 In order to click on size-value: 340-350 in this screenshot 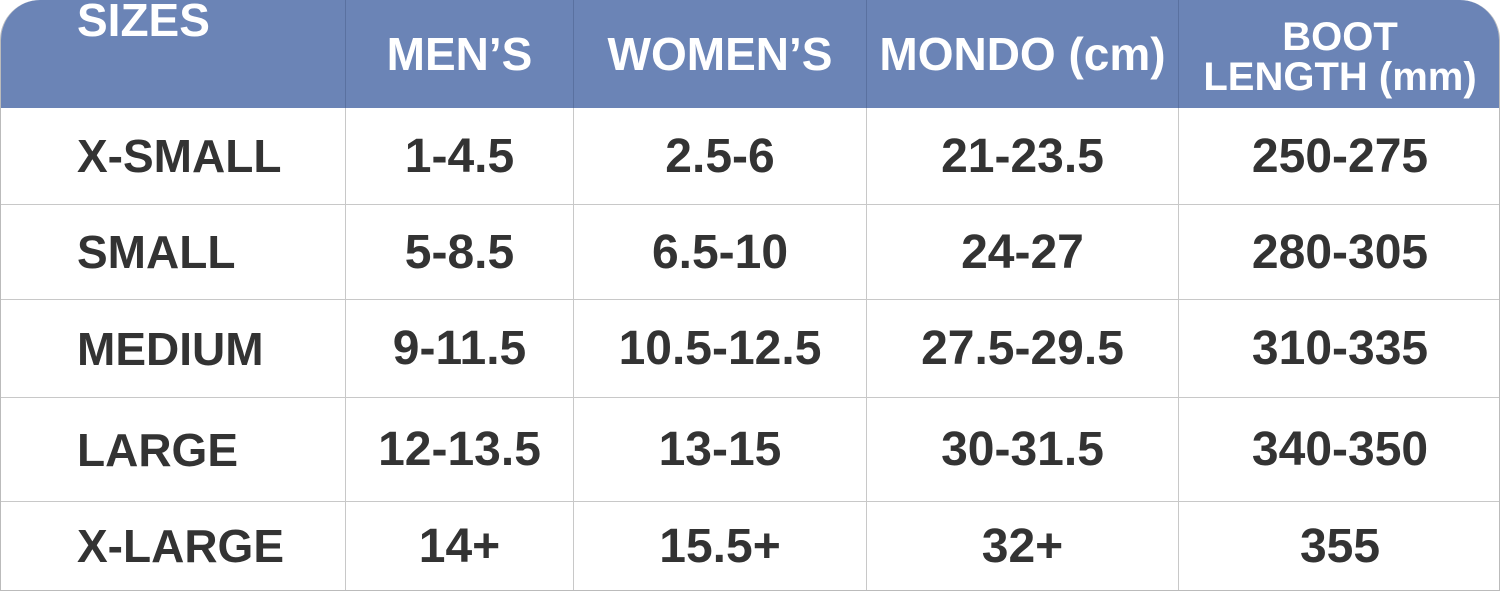, I will do `click(1339, 450)`.